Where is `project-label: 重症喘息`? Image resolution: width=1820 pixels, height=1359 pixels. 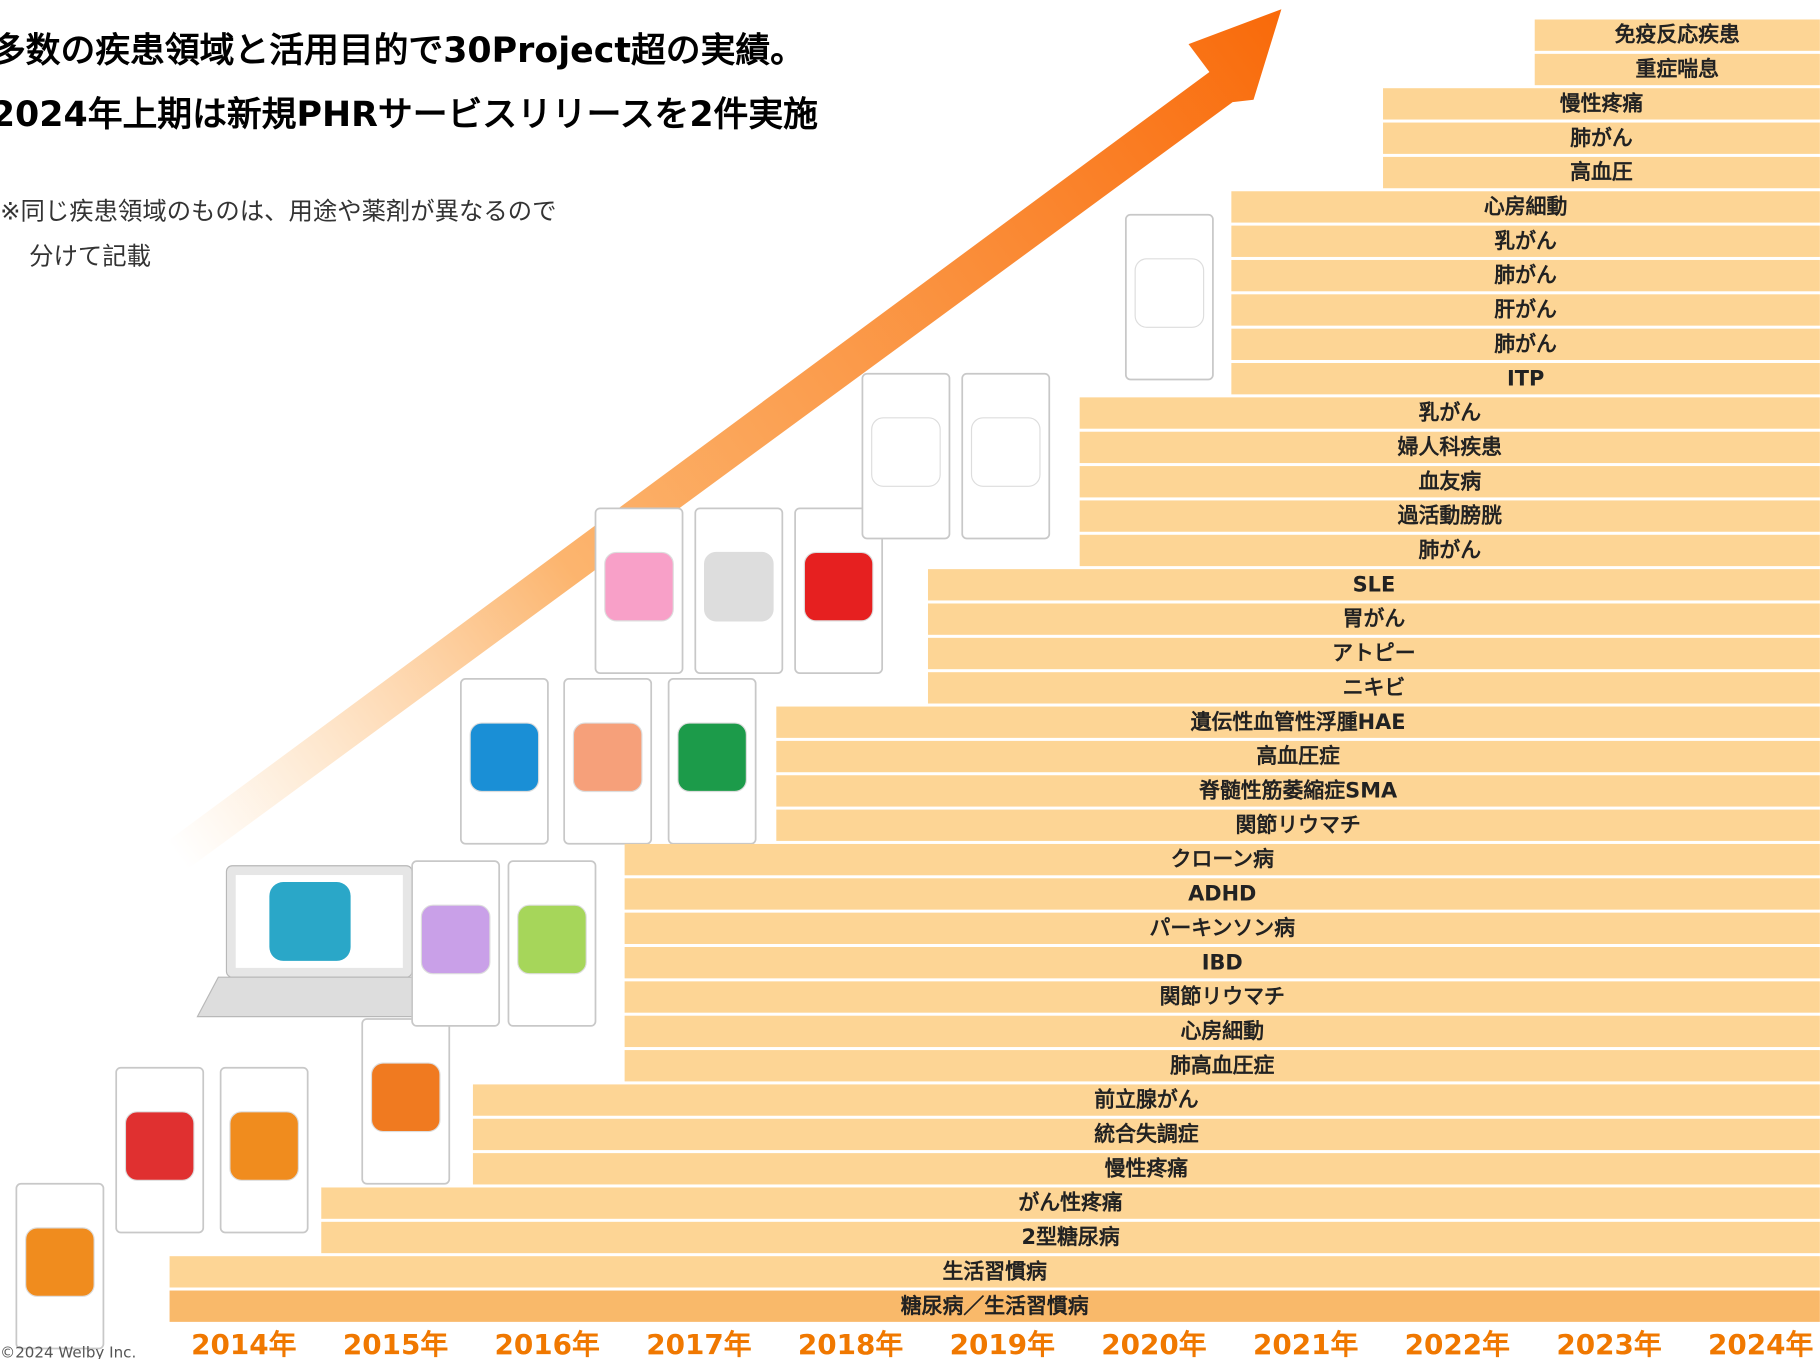
project-label: 重症喘息 is located at coordinates (1678, 69).